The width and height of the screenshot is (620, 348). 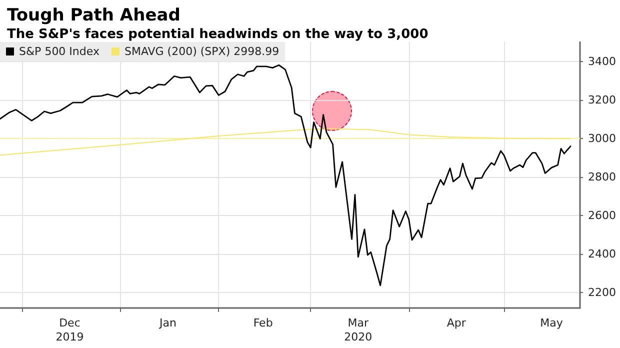 I want to click on x-tick-label: Mar 2020, so click(x=358, y=330).